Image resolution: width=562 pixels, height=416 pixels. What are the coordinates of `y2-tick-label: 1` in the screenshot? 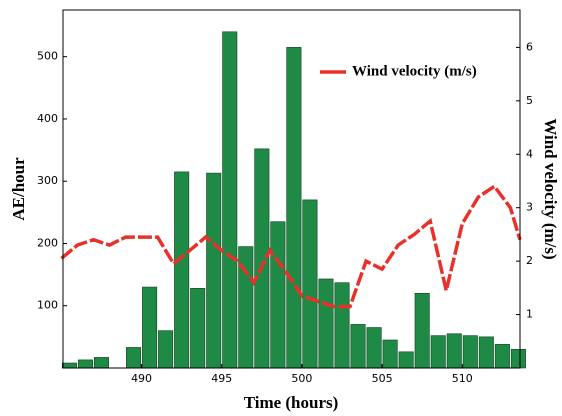 It's located at (529, 314).